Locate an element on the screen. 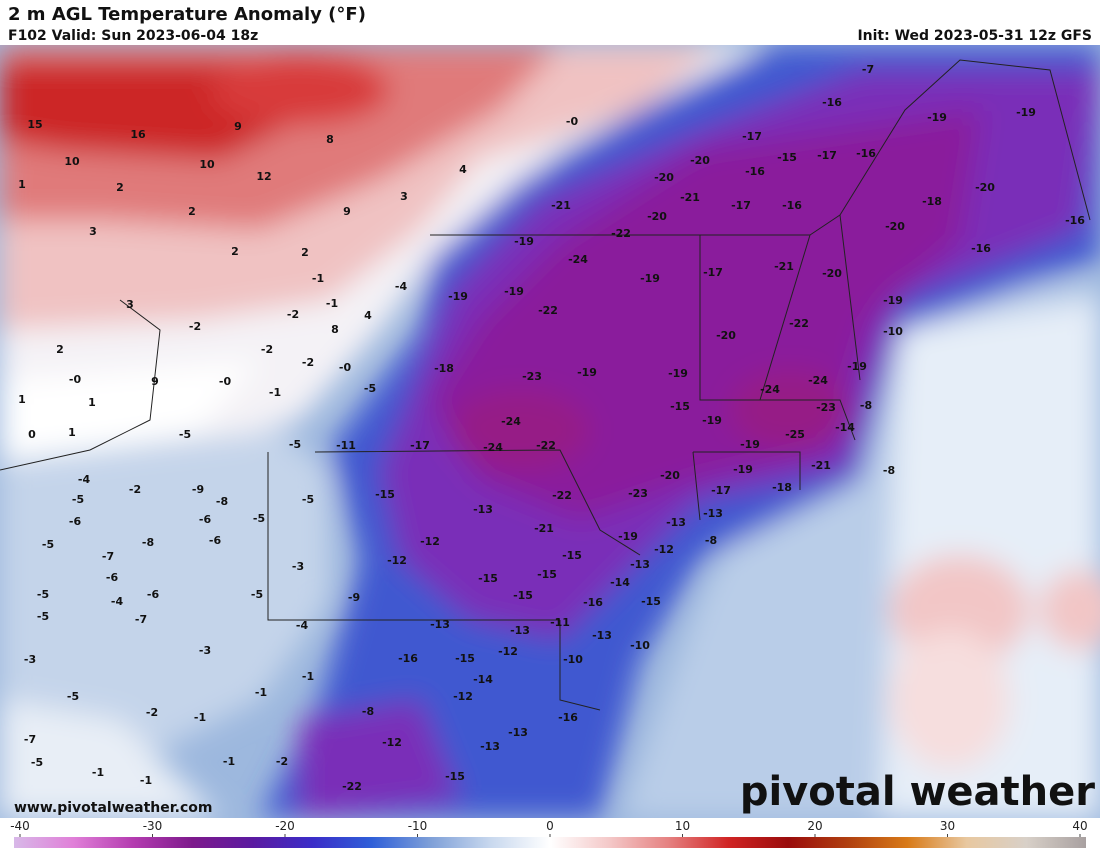 The height and width of the screenshot is (850, 1100). anomaly-label: -14 is located at coordinates (483, 679).